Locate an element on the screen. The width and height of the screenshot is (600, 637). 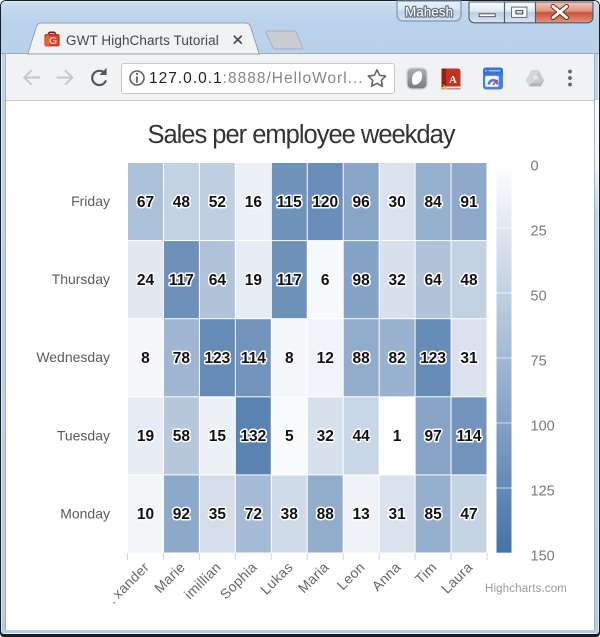
svg-text: 1 is located at coordinates (397, 436).